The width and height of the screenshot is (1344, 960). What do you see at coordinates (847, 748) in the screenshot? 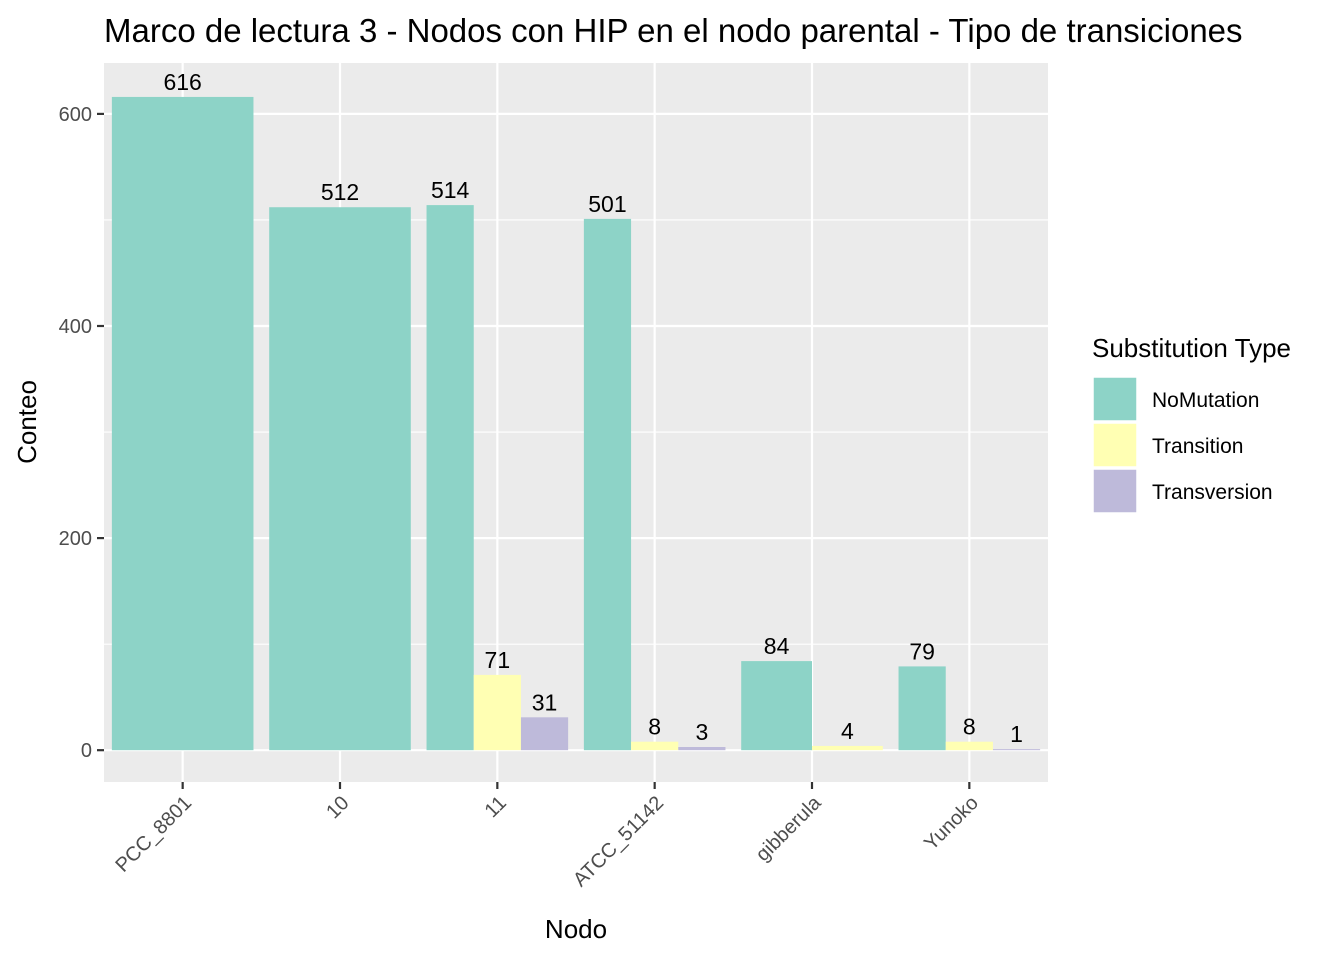
I see `bar-transition-gibberula` at bounding box center [847, 748].